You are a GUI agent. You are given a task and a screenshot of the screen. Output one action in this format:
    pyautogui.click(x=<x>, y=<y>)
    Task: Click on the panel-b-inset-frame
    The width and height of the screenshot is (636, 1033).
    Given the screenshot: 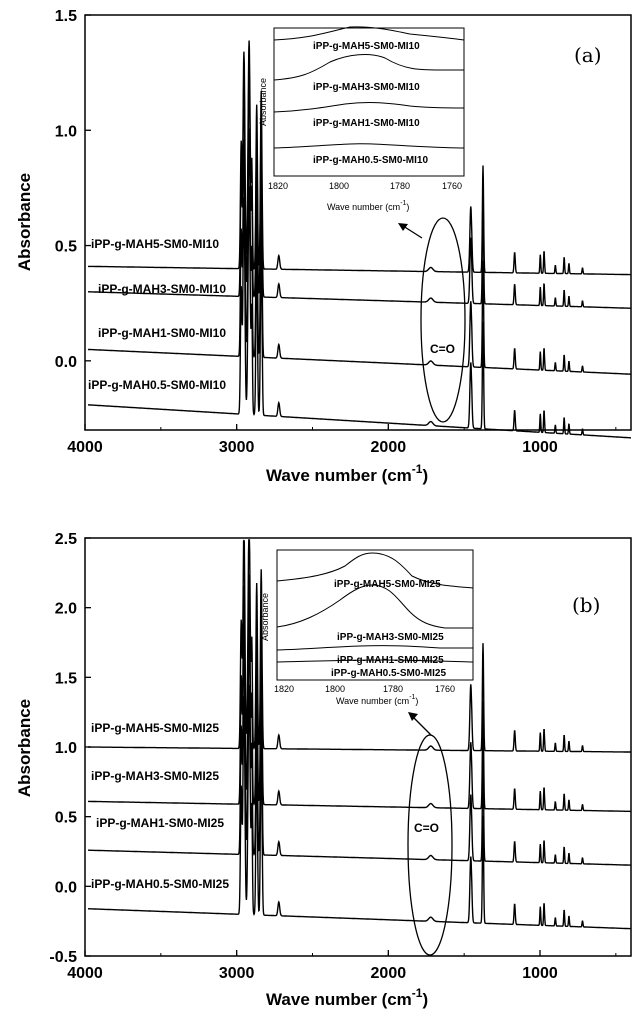 What is the action you would take?
    pyautogui.click(x=375, y=615)
    